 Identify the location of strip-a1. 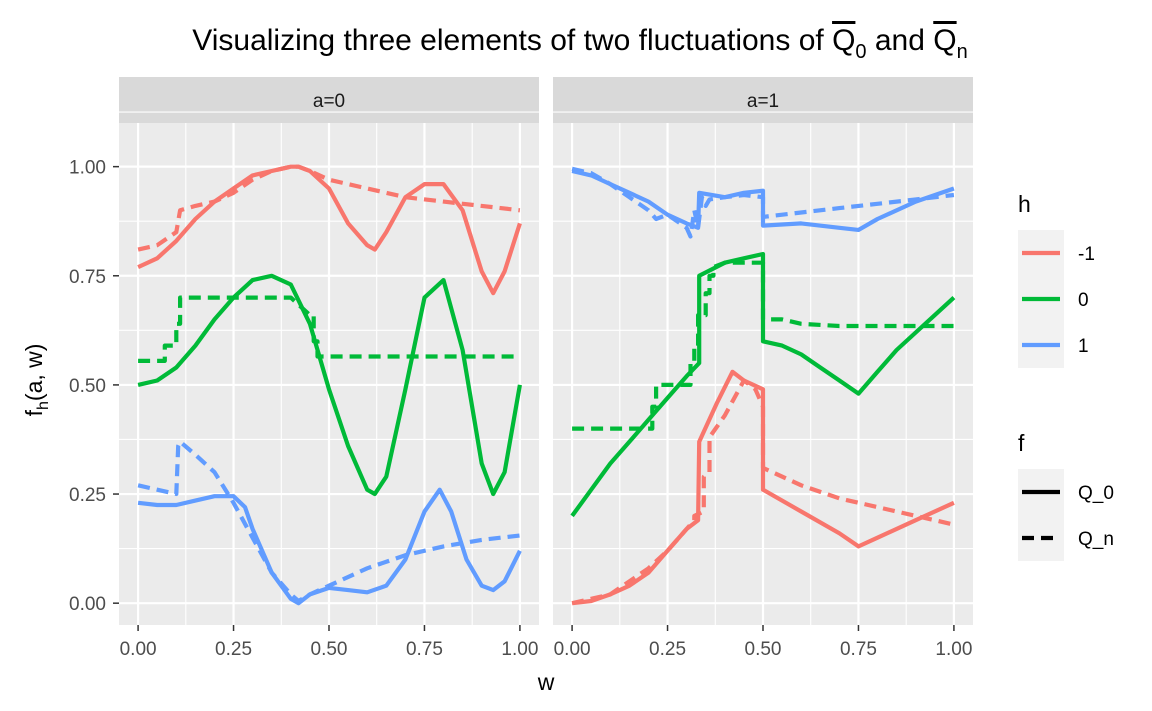
(763, 100).